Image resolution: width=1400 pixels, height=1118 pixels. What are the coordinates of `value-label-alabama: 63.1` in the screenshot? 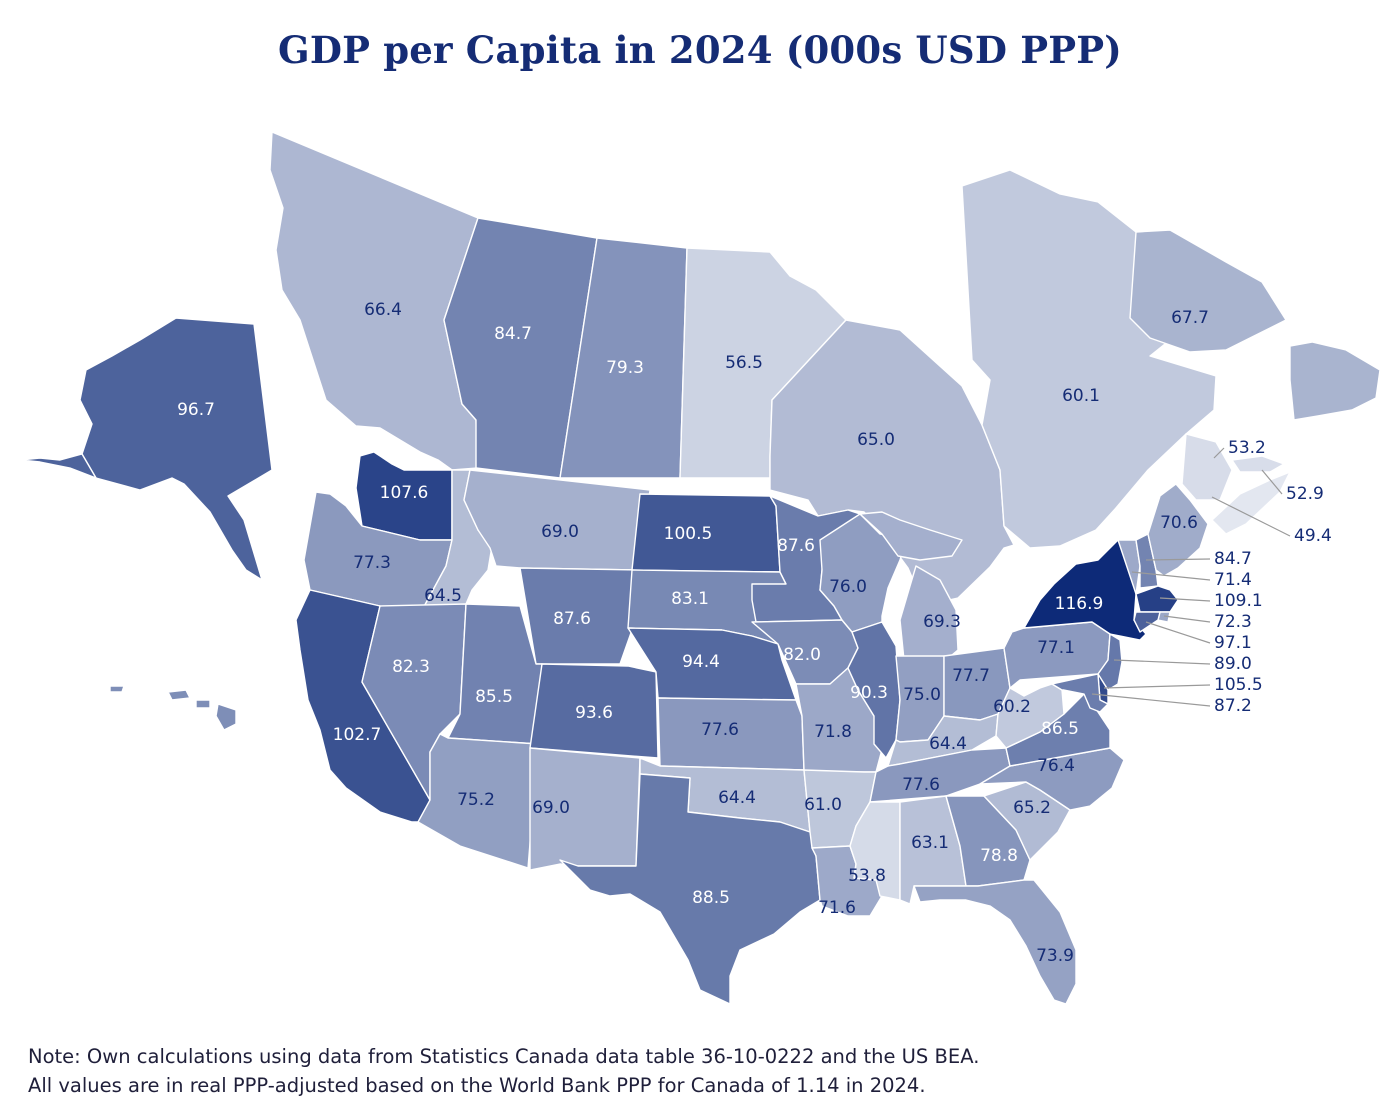 It's located at (930, 843).